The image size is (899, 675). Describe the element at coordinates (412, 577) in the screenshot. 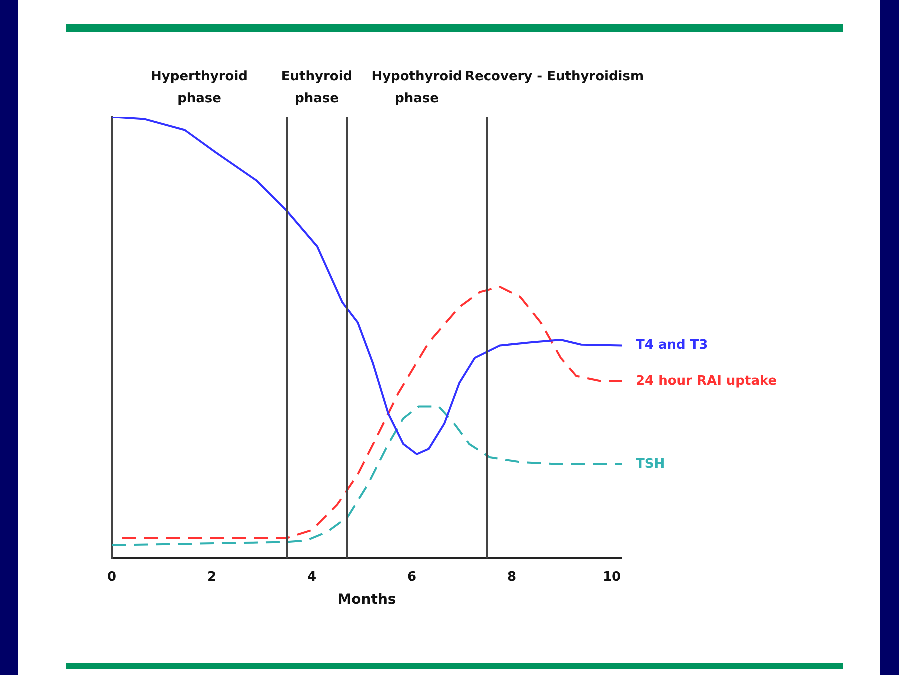

I see `x-tick-label: 6` at that location.